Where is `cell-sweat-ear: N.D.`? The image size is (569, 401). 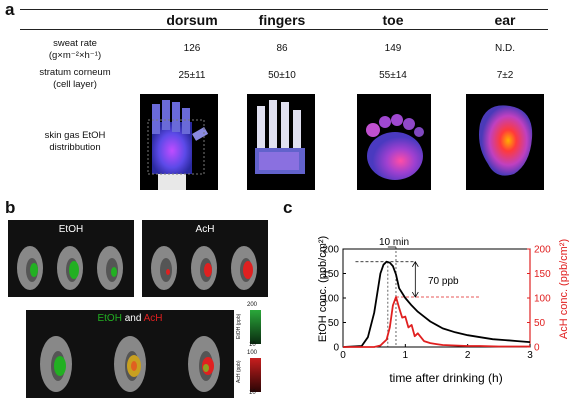 cell-sweat-ear: N.D. is located at coordinates (505, 48).